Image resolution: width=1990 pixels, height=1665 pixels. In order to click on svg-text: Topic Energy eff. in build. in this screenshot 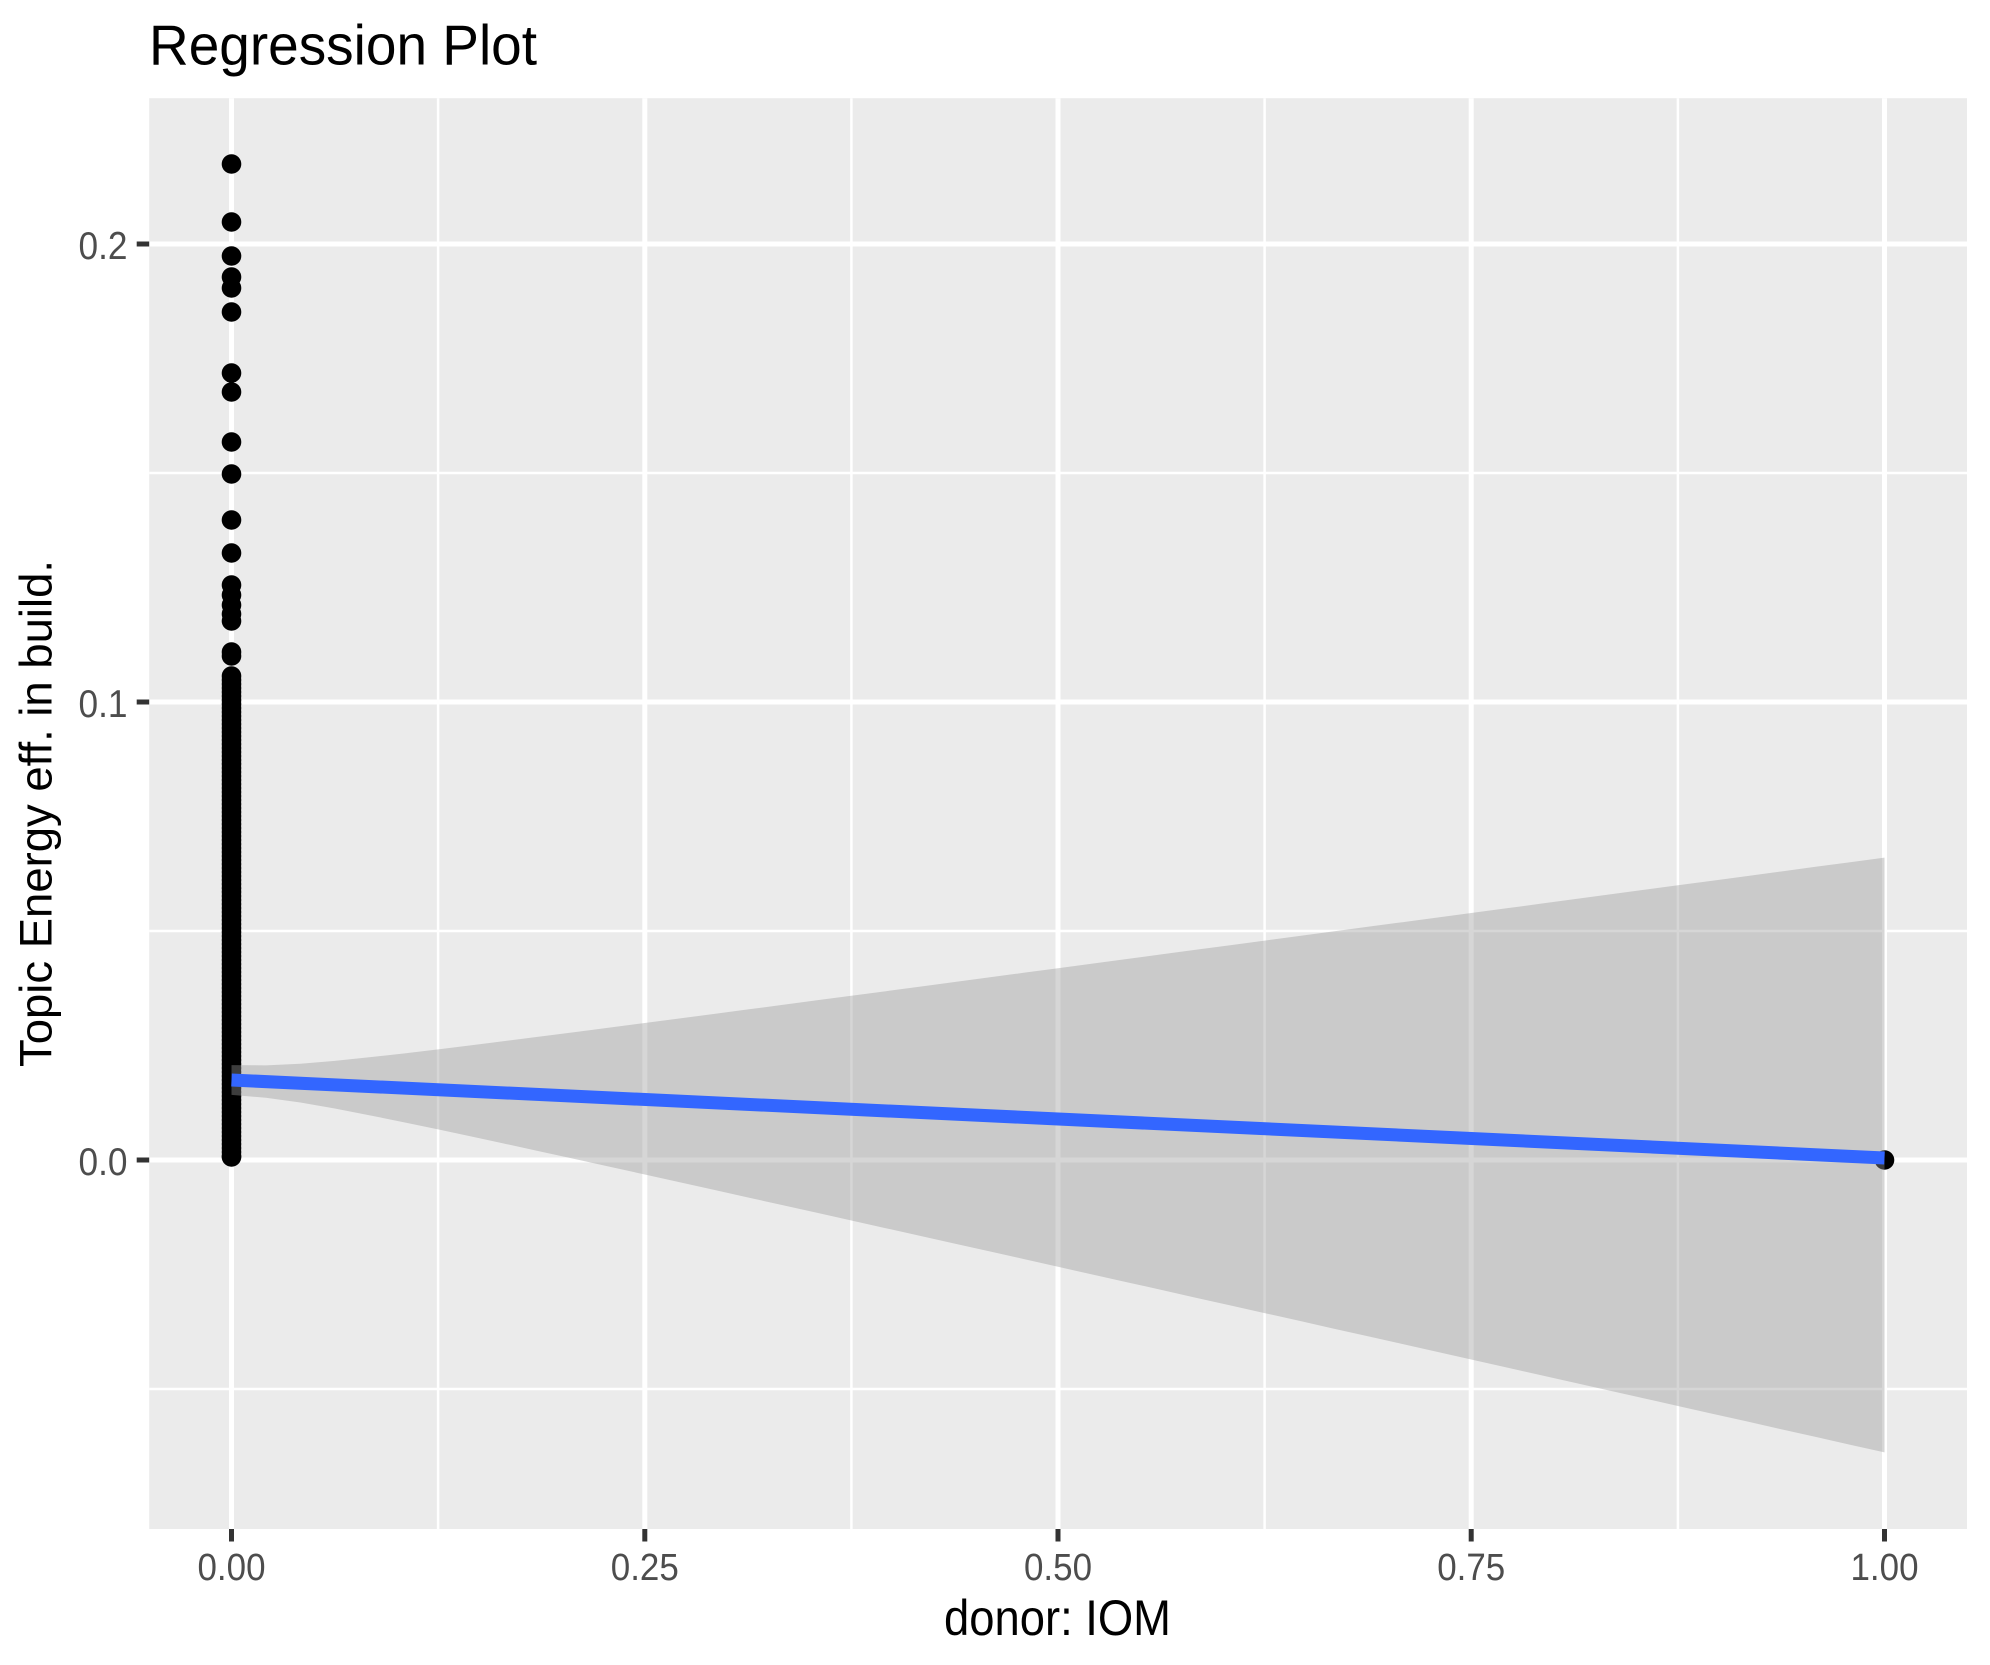, I will do `click(36, 813)`.